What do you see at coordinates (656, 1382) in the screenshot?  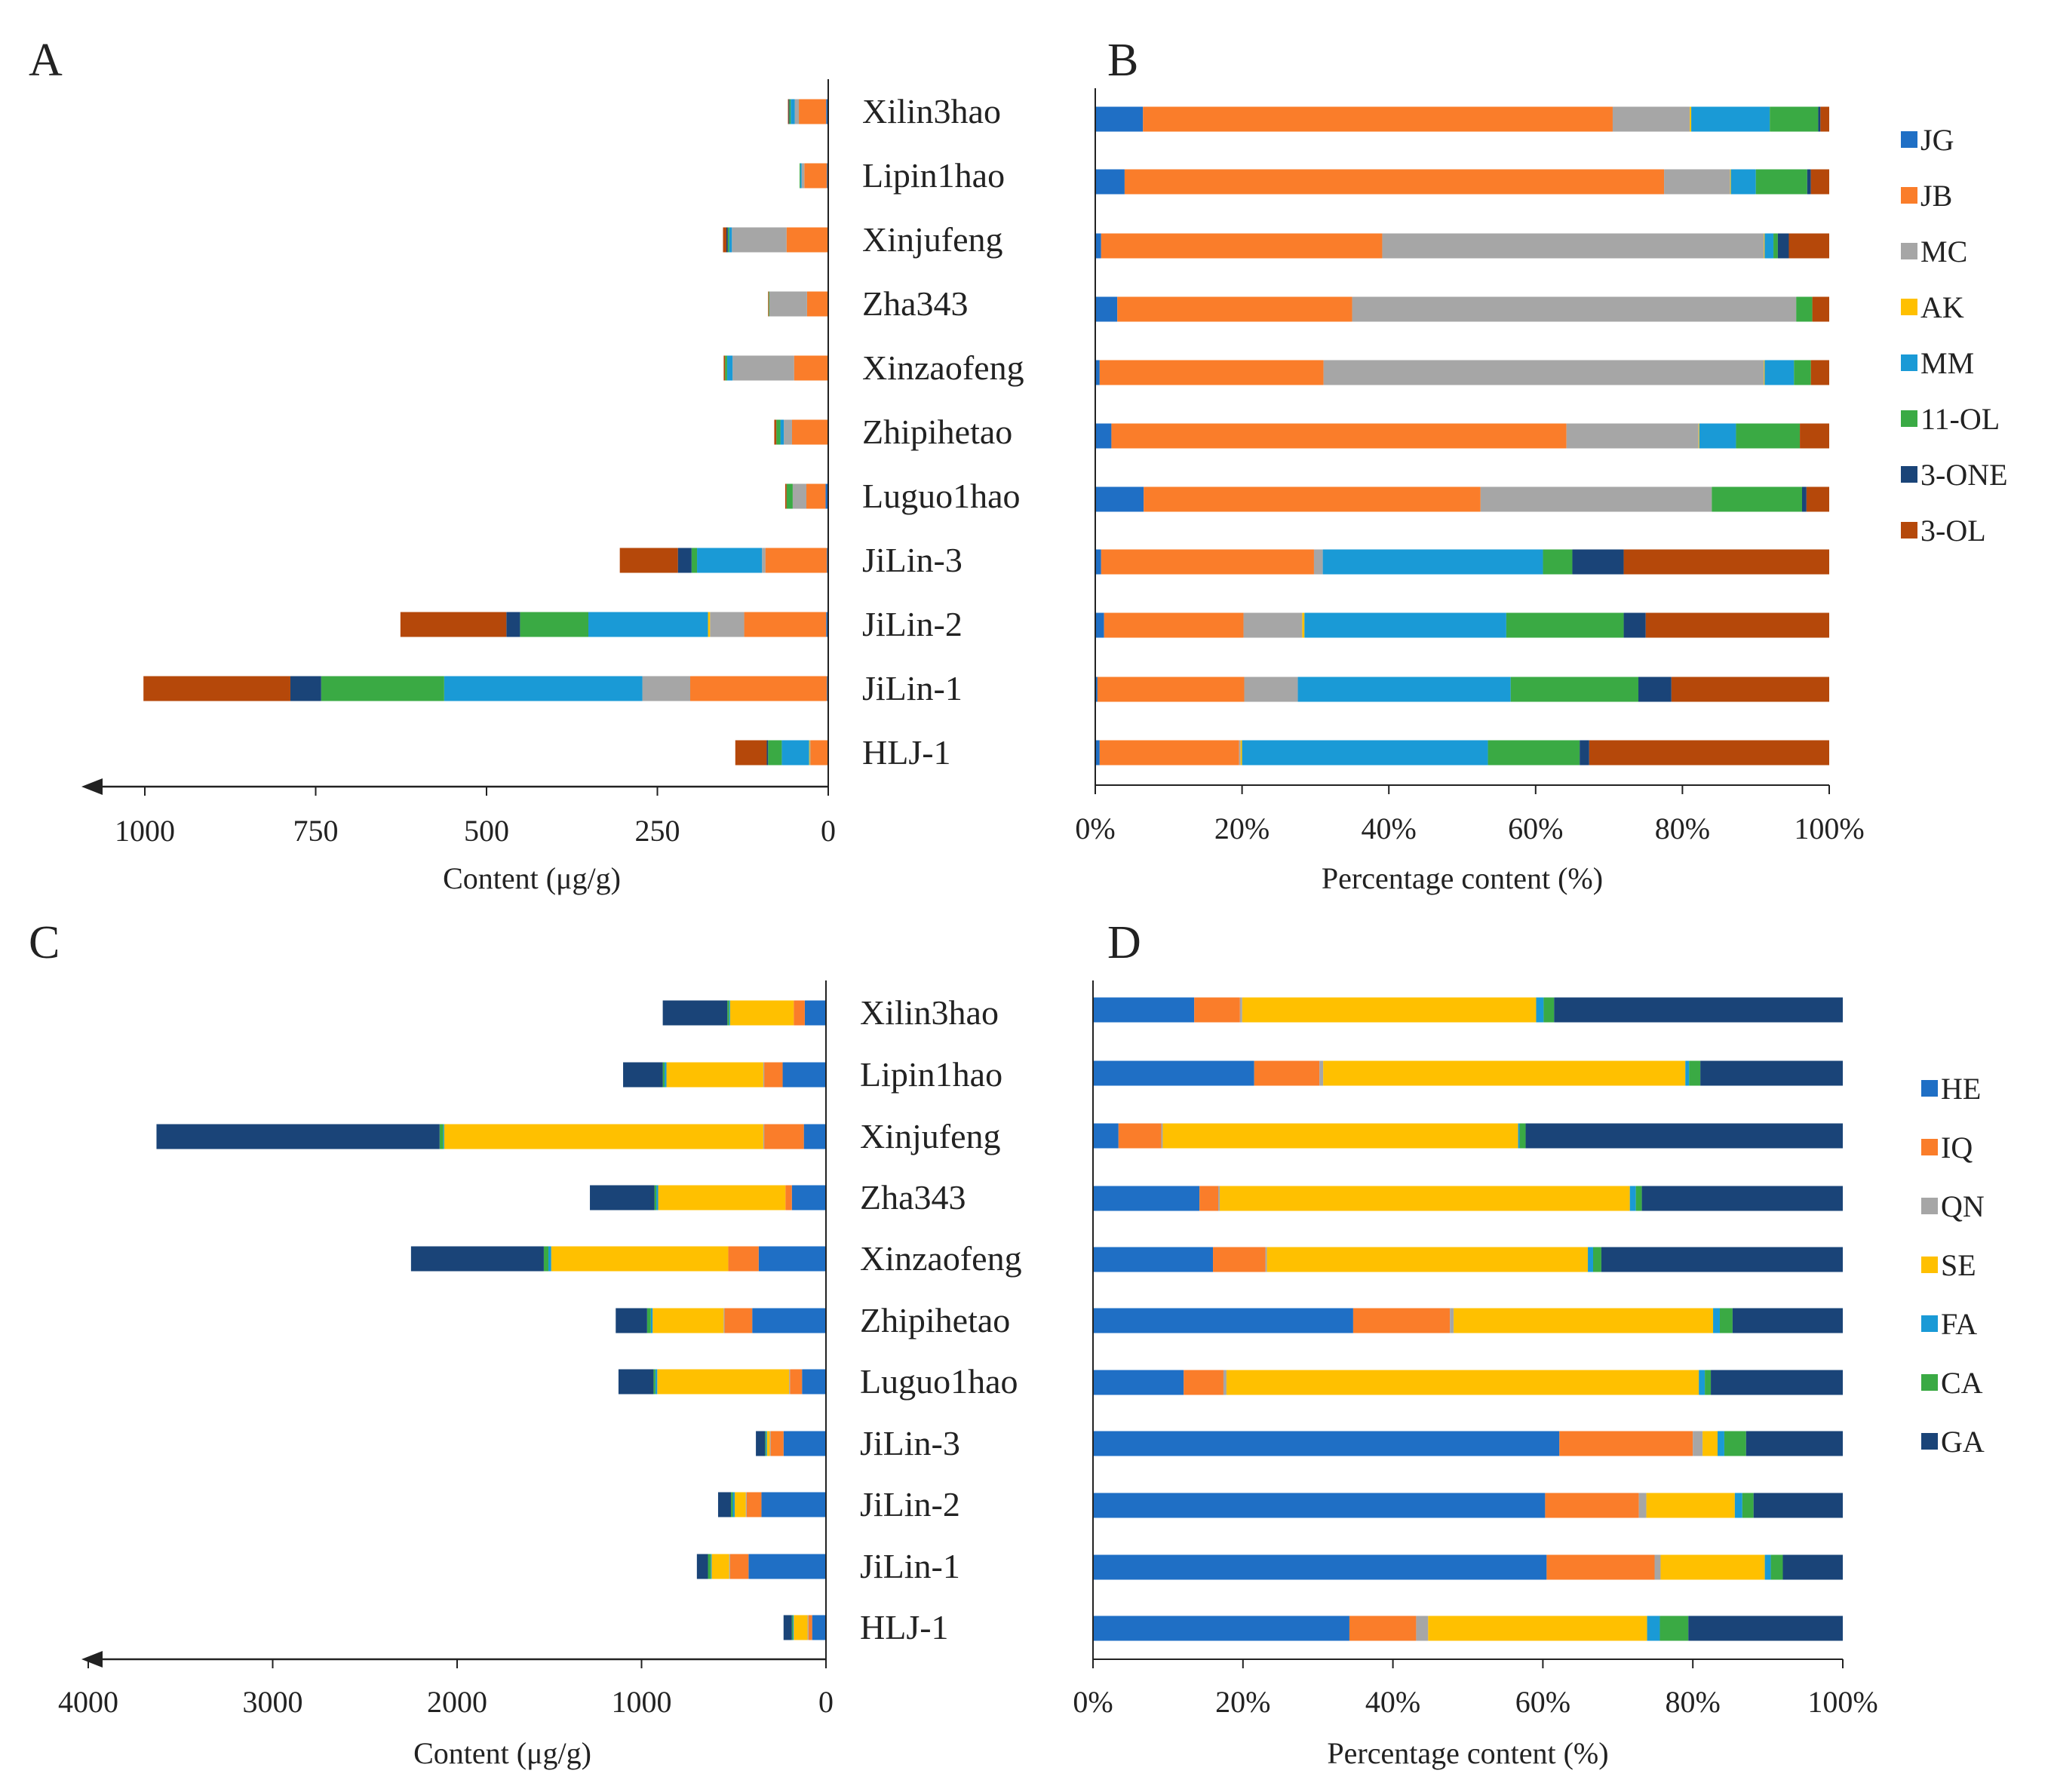 I see `bar-segment-fa-luguo1hao` at bounding box center [656, 1382].